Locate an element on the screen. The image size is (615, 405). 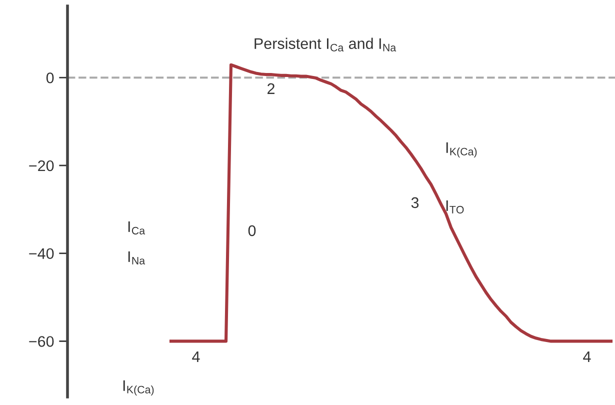
y-tick-label: −20 is located at coordinates (41, 166).